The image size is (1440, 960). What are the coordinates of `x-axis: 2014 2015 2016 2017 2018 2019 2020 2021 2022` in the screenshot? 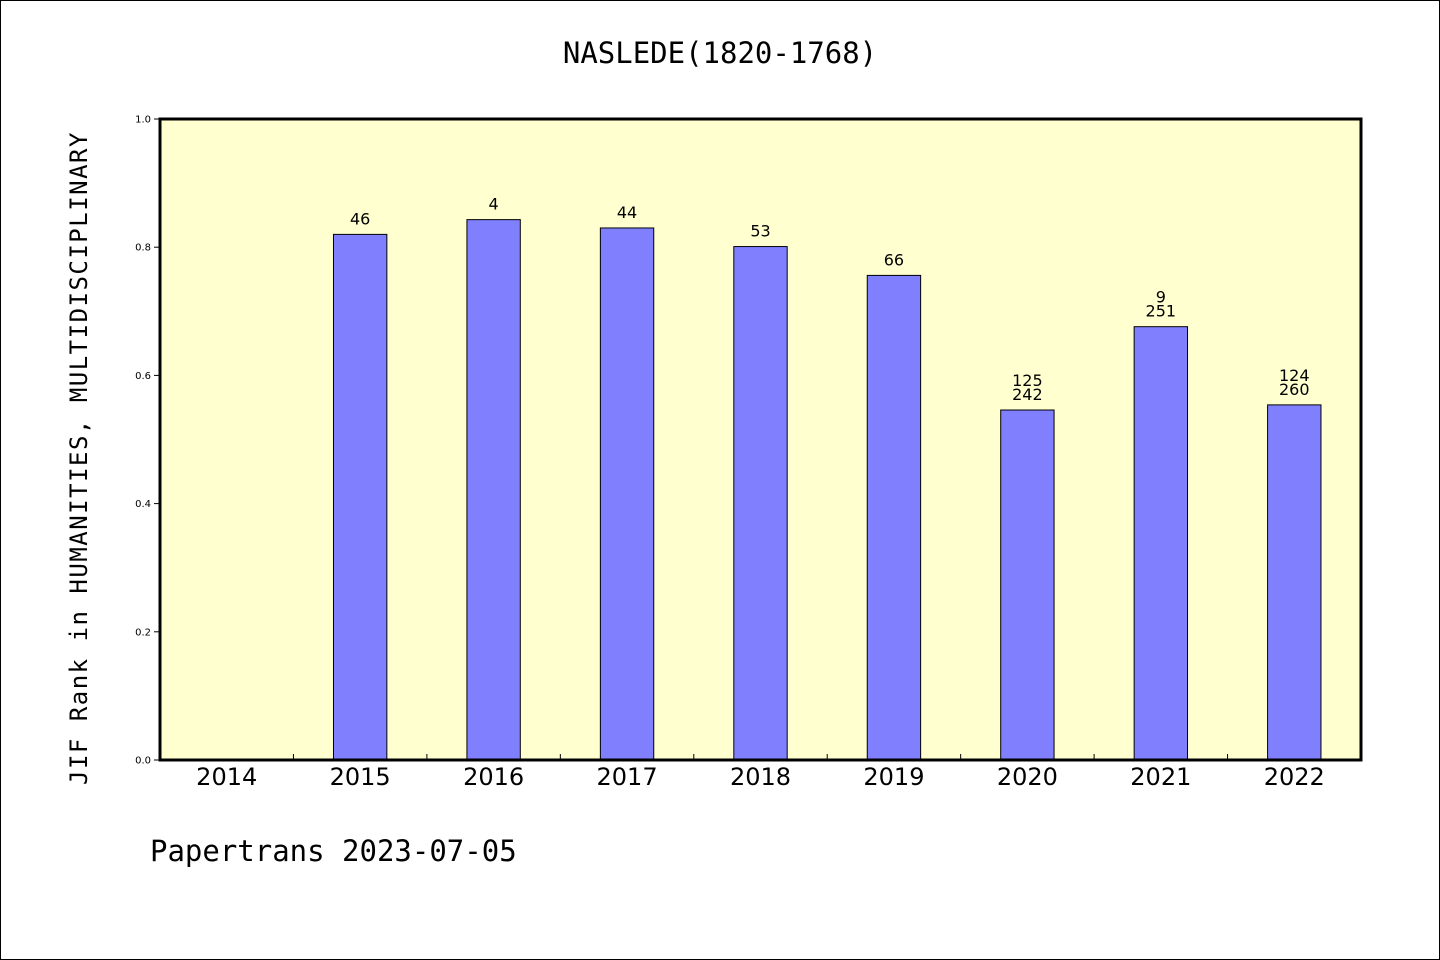 It's located at (760, 772).